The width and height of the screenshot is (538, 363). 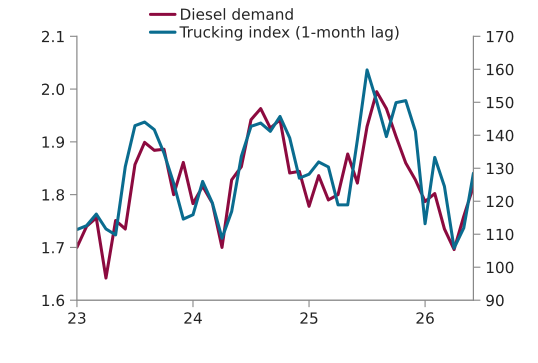 What do you see at coordinates (500, 70) in the screenshot?
I see `y2-tick-label: 160` at bounding box center [500, 70].